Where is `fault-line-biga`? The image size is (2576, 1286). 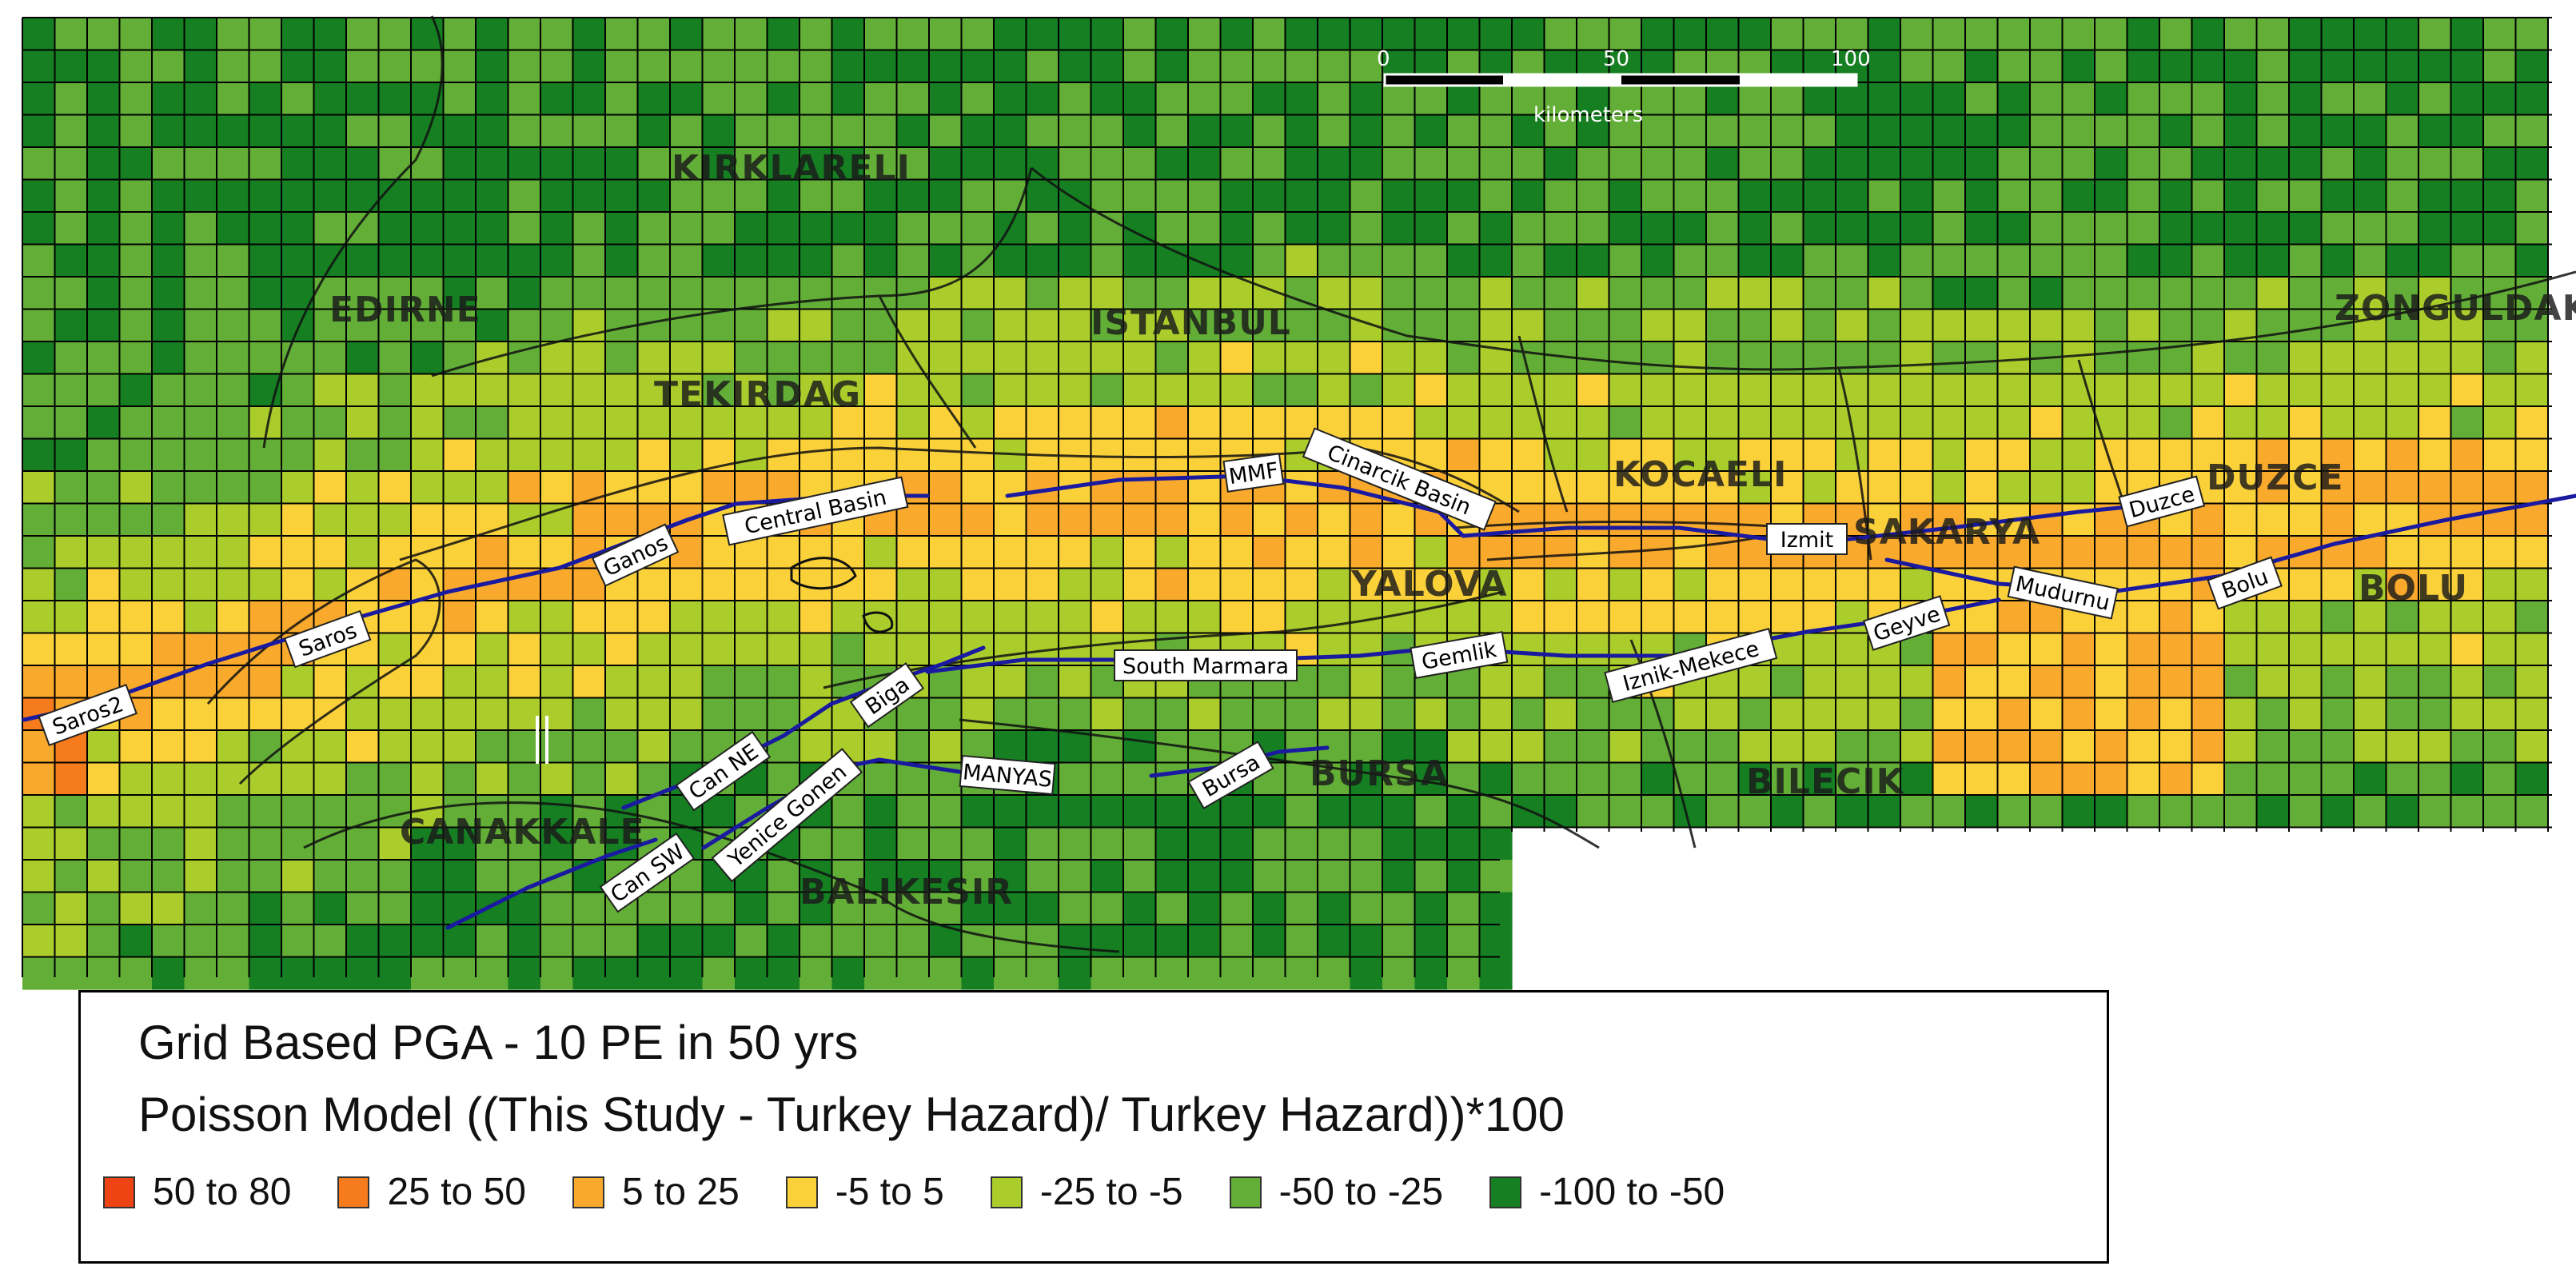
fault-line-biga is located at coordinates (908, 675).